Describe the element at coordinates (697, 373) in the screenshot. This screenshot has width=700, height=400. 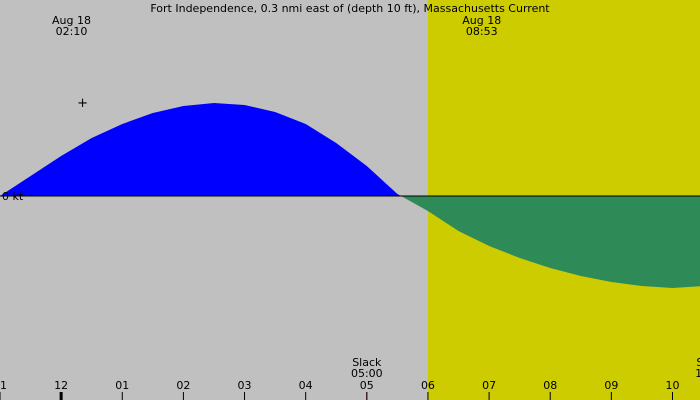
I see `bottom-event-time: 10:38` at that location.